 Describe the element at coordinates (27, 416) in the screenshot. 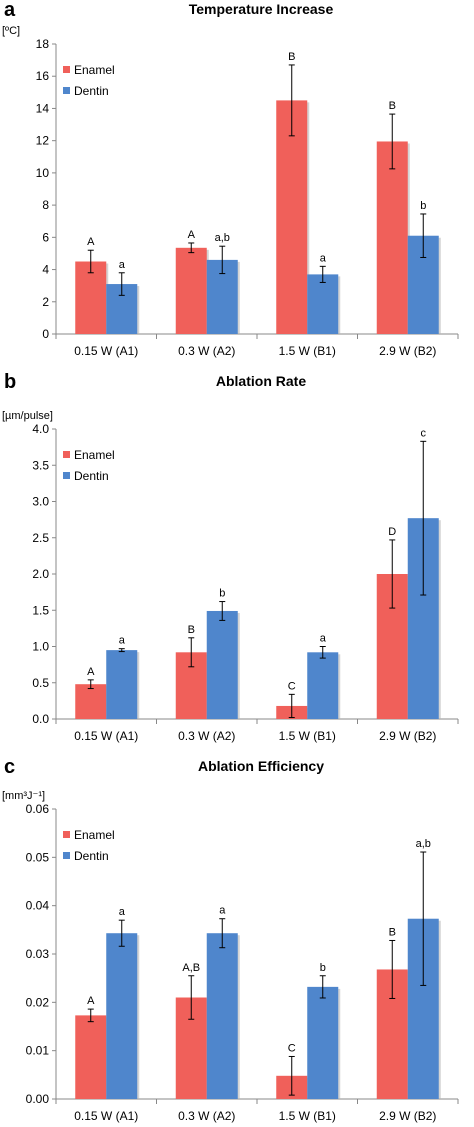

I see `y-axis-unit: [µm/pulse]` at that location.